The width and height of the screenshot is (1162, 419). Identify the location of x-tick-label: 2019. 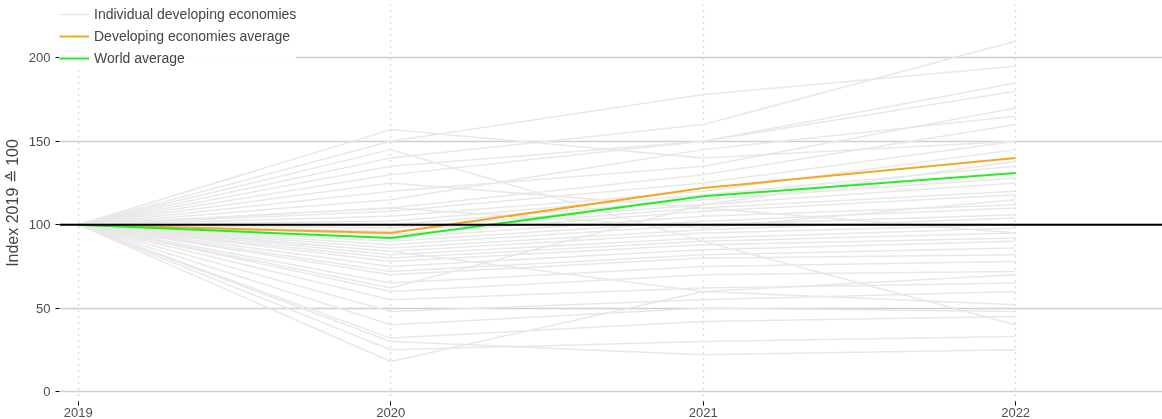
(78, 411).